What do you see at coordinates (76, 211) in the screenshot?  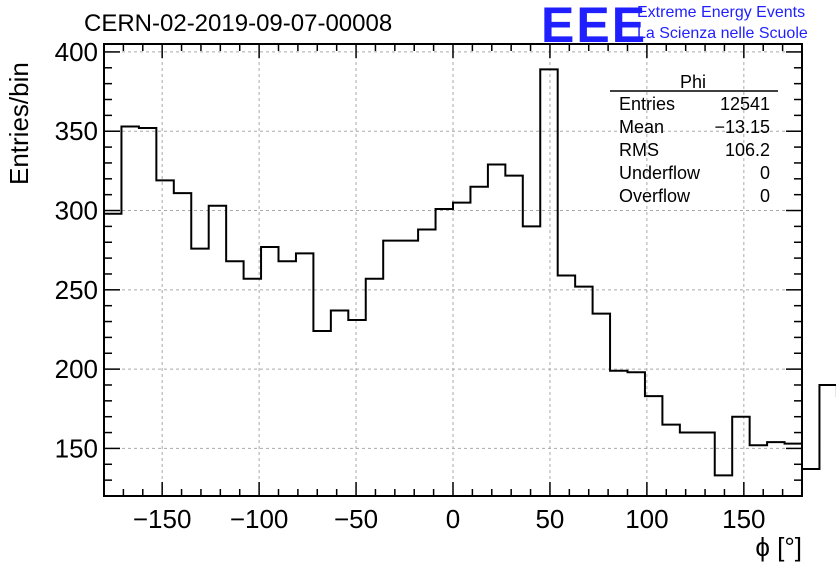 I see `y-tick-label: 300` at bounding box center [76, 211].